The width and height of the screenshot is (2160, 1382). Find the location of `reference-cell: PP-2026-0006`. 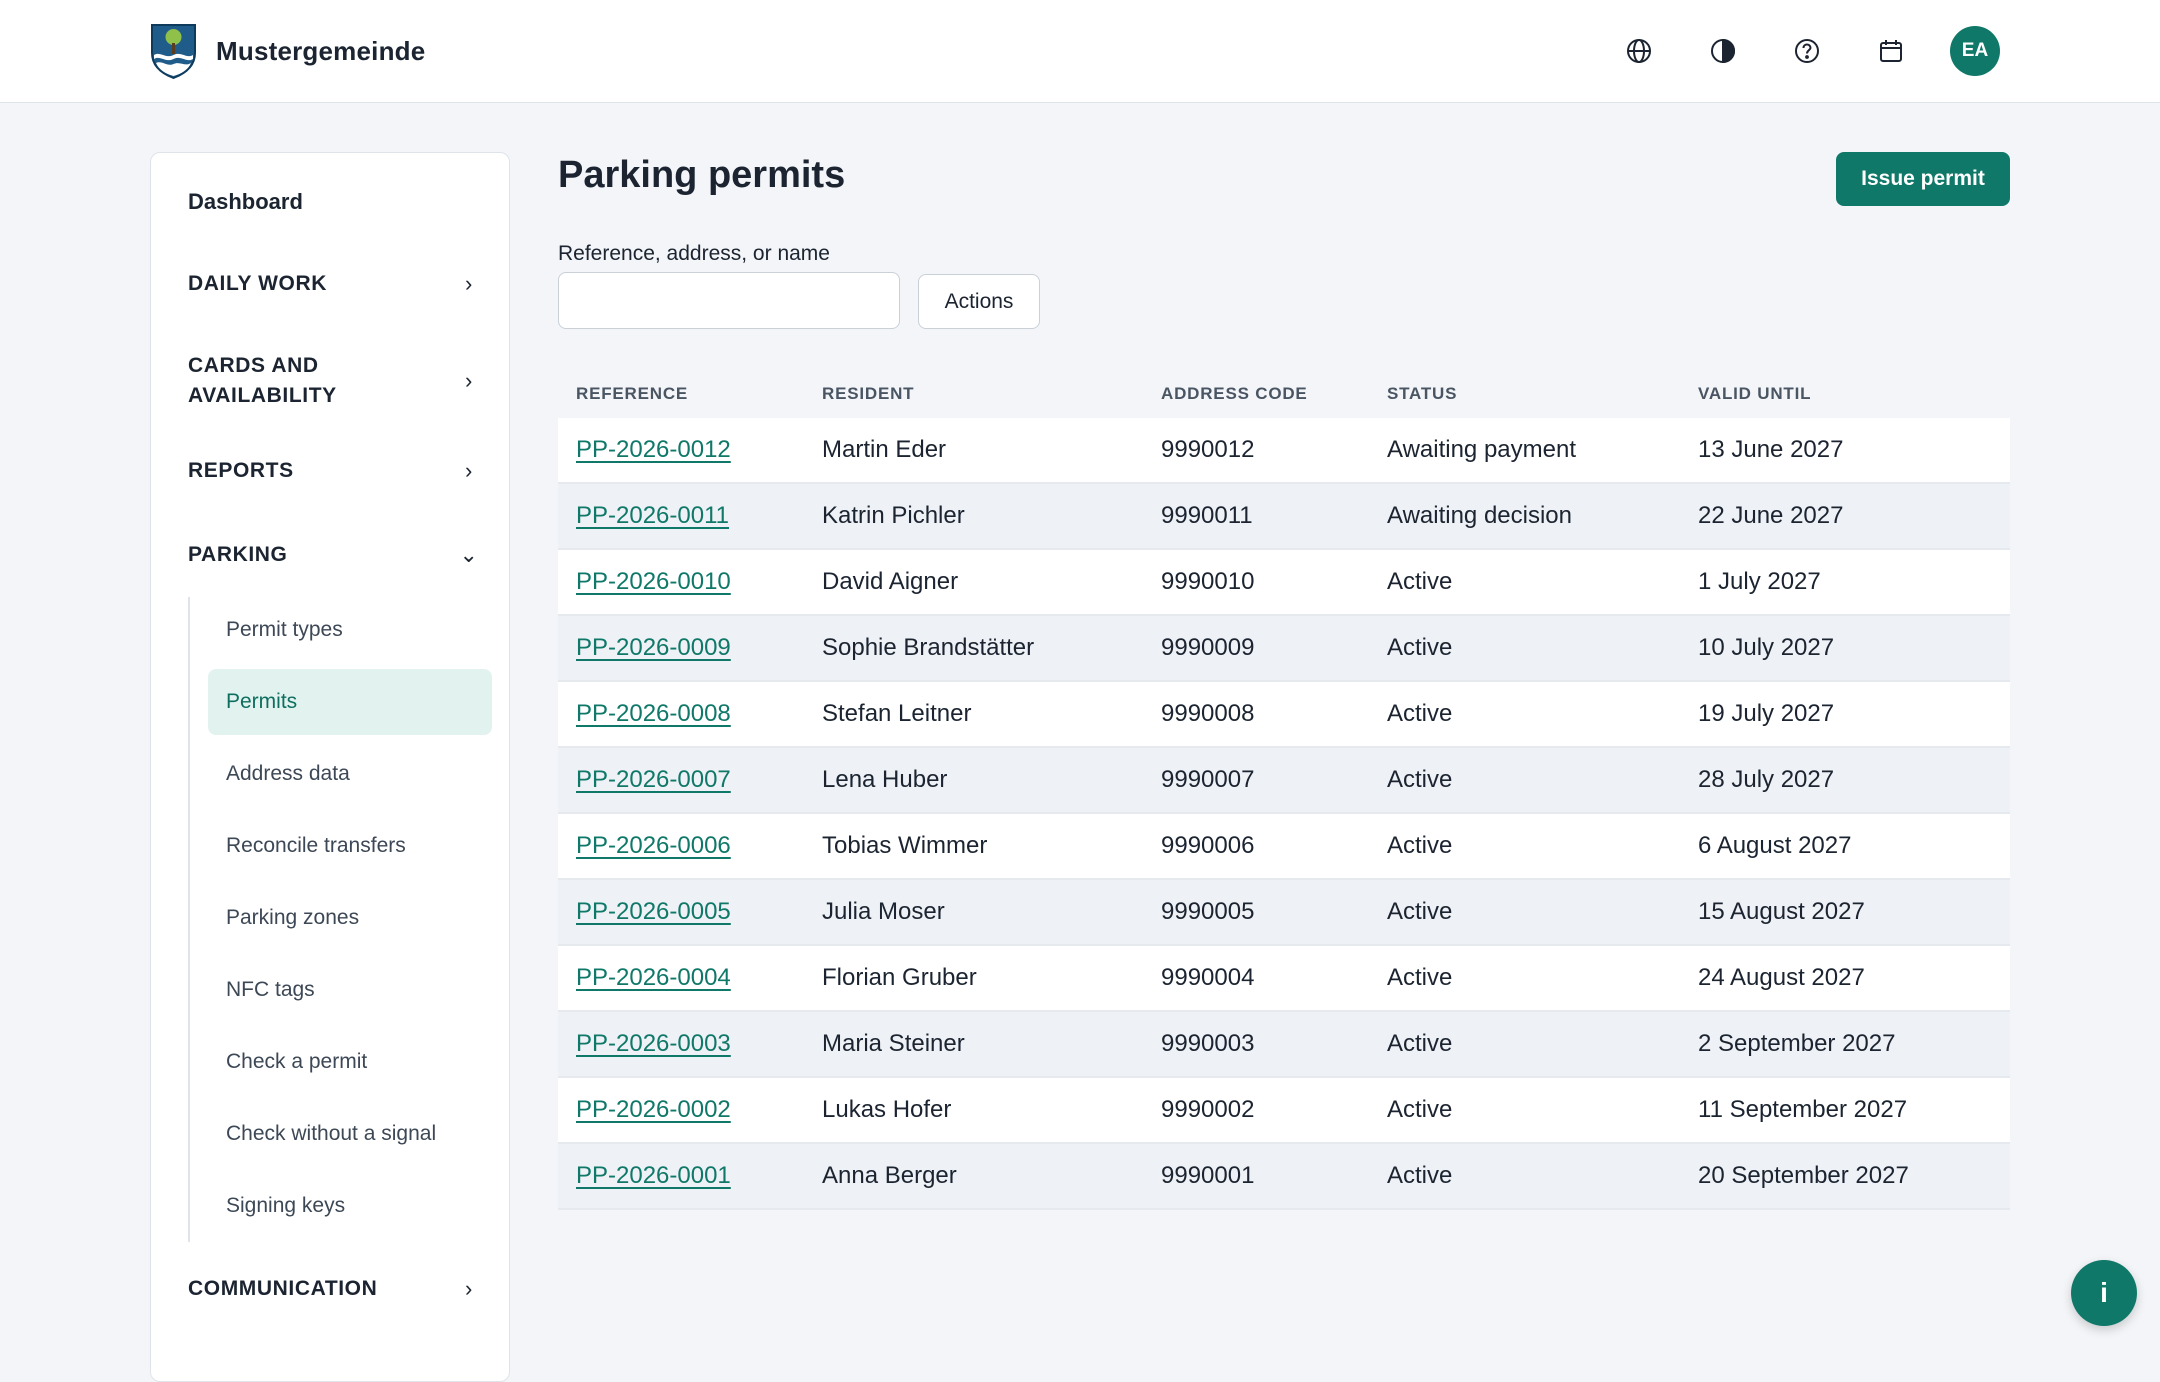

reference-cell: PP-2026-0006 is located at coordinates (653, 846).